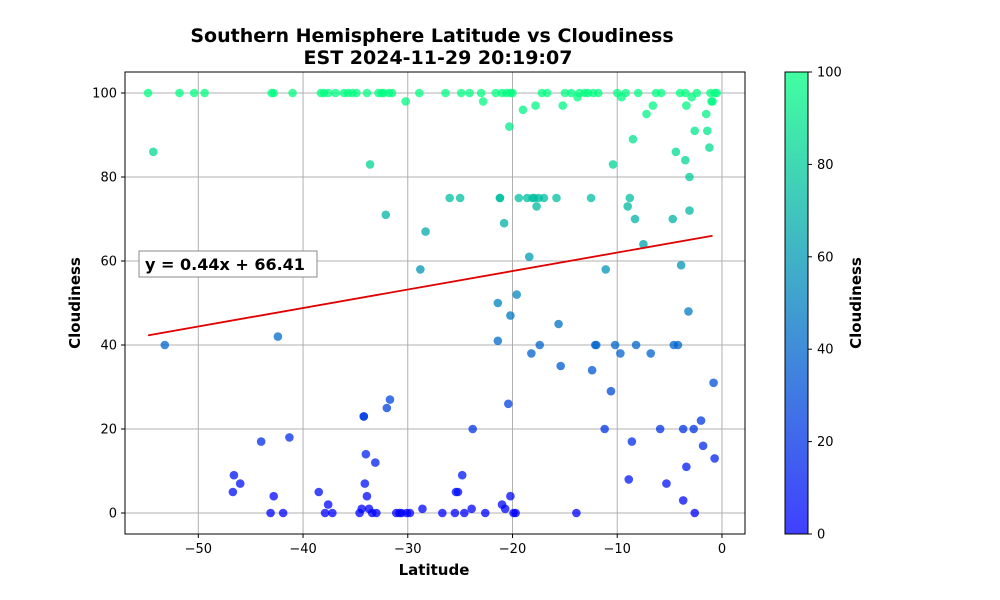 This screenshot has width=1000, height=600. Describe the element at coordinates (856, 303) in the screenshot. I see `colorbar-label: Cloudiness` at that location.